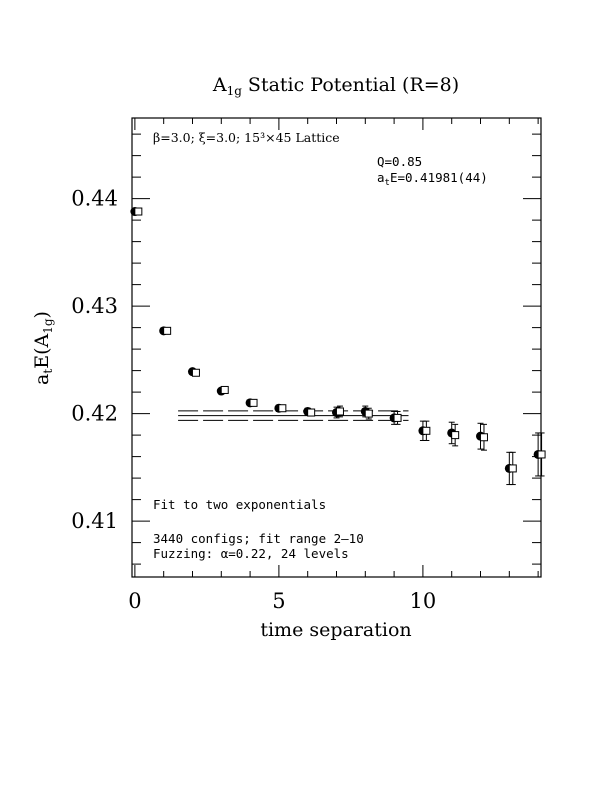  Describe the element at coordinates (94, 414) in the screenshot. I see `y-tick-label: 0.42` at that location.